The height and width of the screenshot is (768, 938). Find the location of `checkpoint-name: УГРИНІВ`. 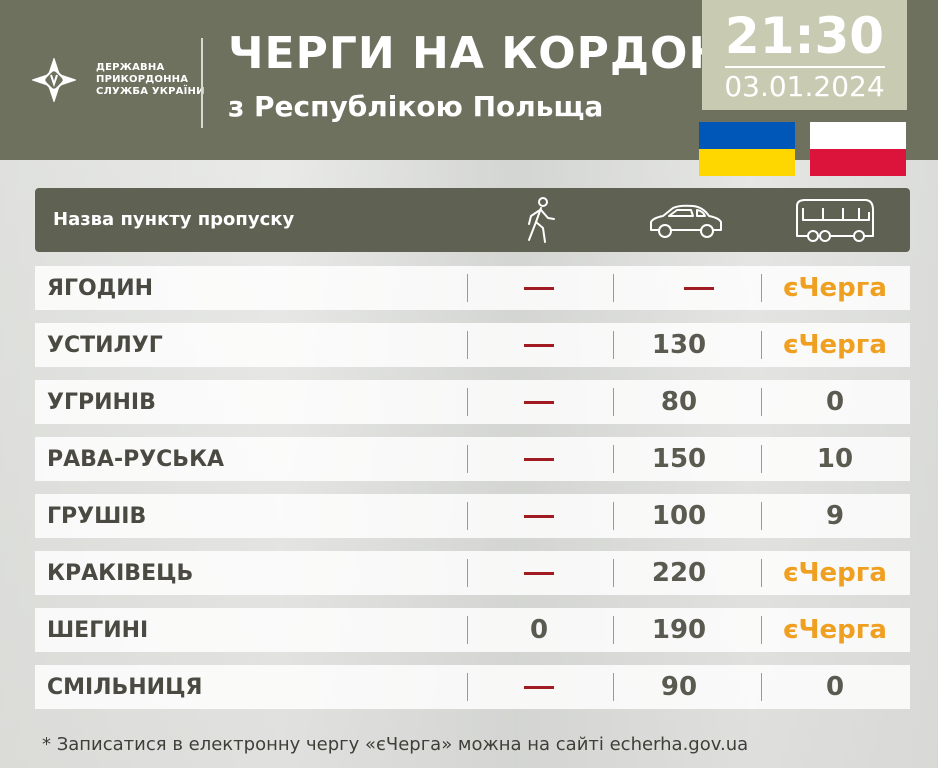

checkpoint-name: УГРИНІВ is located at coordinates (101, 402).